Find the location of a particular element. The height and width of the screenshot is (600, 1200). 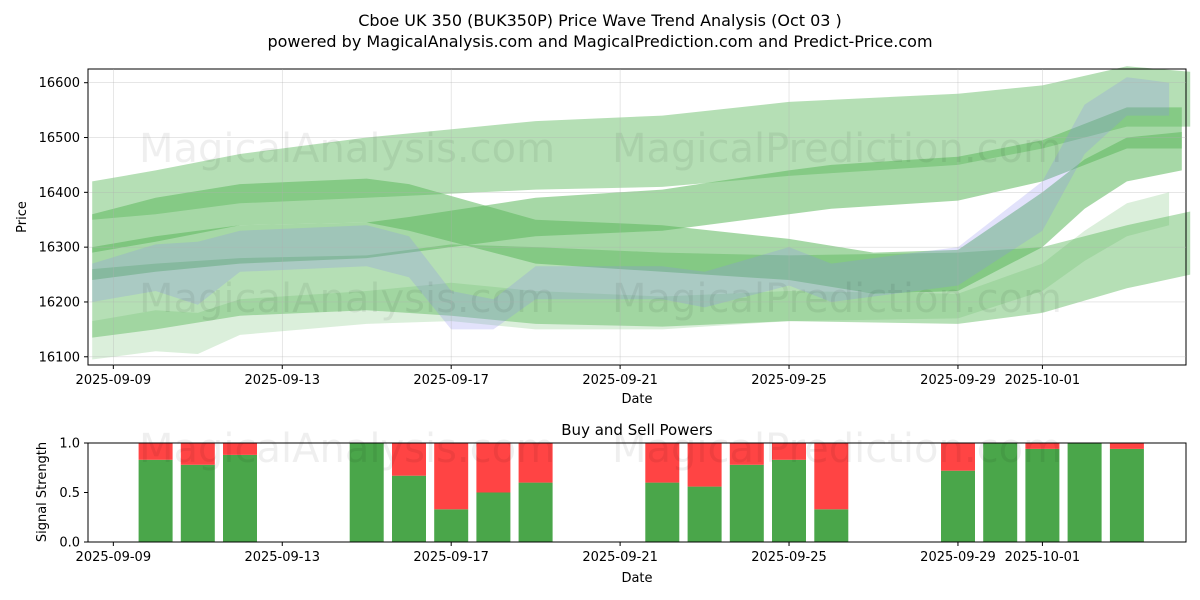

price-x-tick-label: 2025-09-09 is located at coordinates (114, 380).